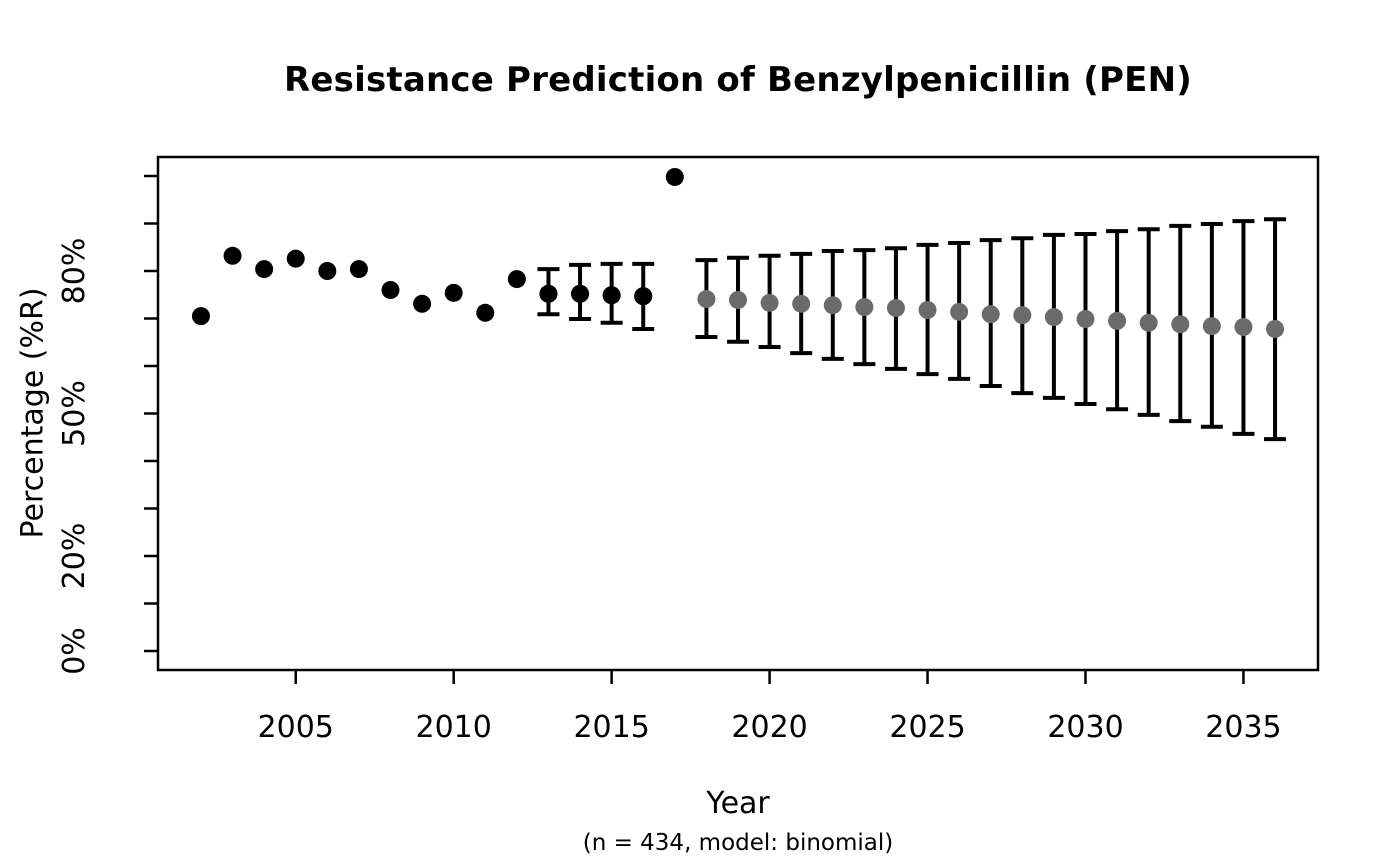  Describe the element at coordinates (611, 727) in the screenshot. I see `x-tick-label: 2015` at that location.